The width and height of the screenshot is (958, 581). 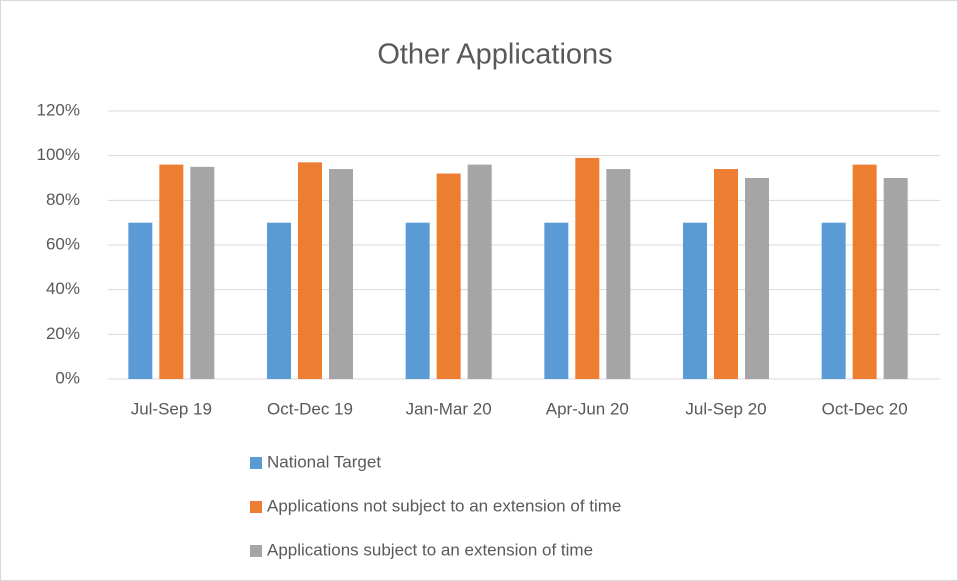 I want to click on y-tick-label: 60%, so click(x=63, y=243).